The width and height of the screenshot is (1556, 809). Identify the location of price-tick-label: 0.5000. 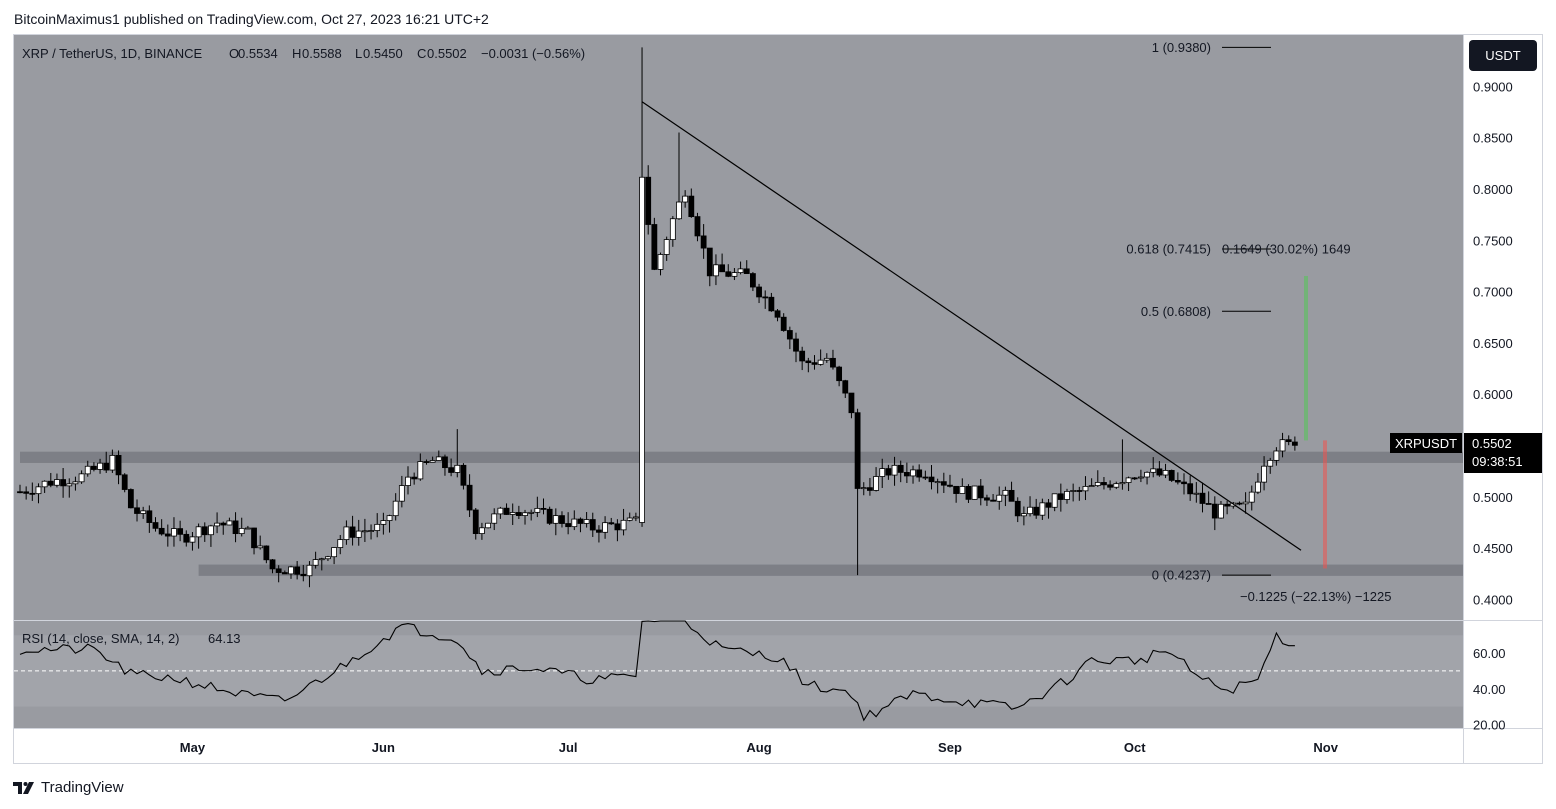
(1493, 497).